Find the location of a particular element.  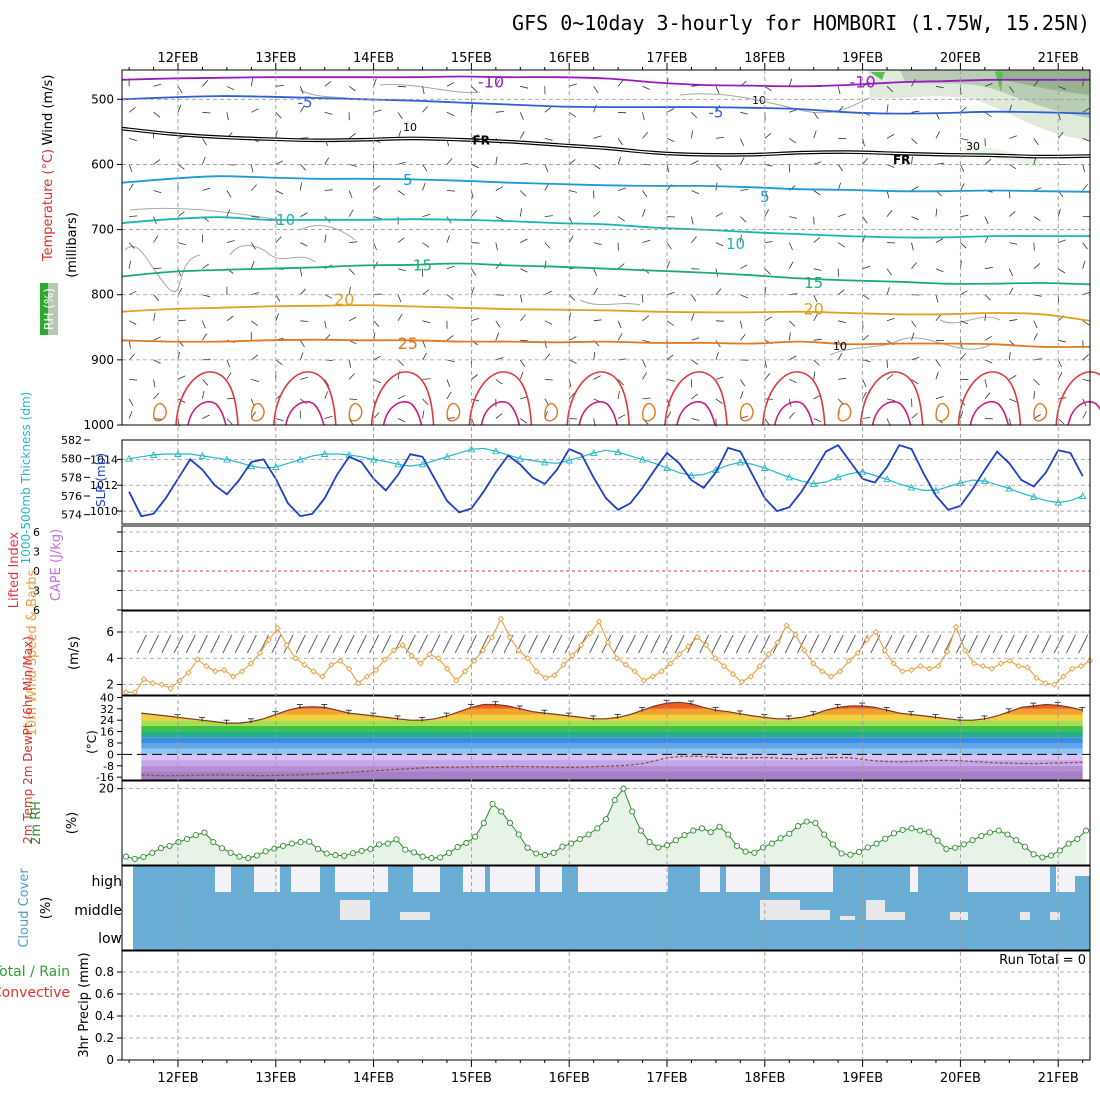

temp-fill is located at coordinates (612, 741).